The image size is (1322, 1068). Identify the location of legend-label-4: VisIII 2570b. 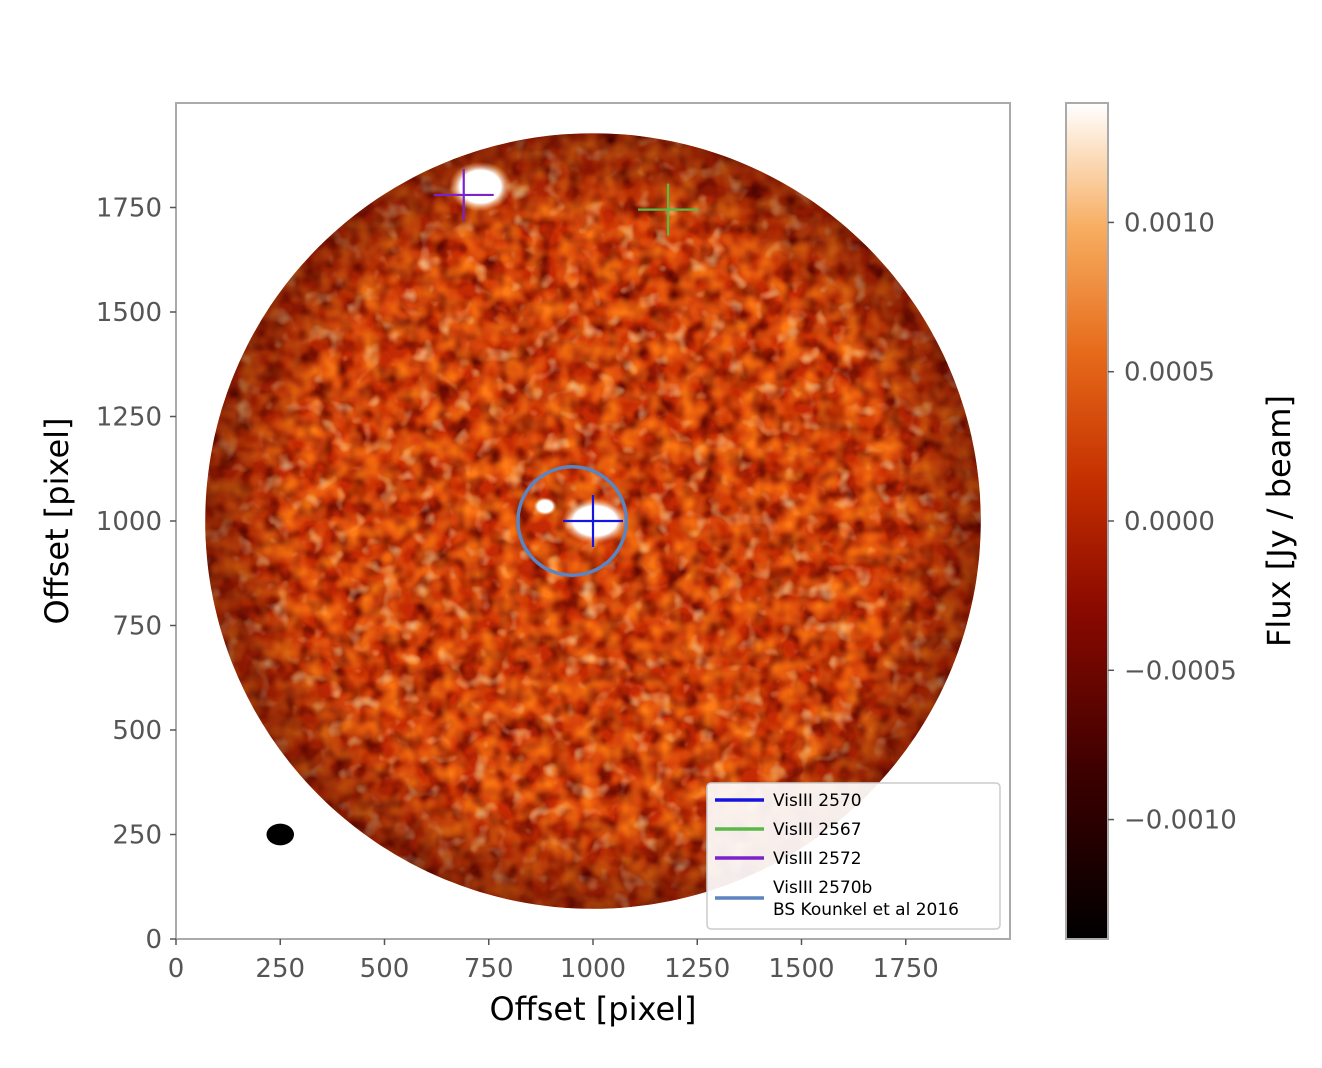
(822, 888).